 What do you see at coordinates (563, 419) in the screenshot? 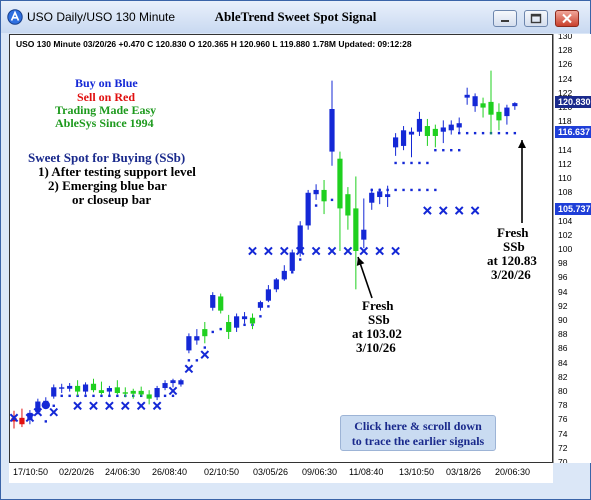
I see `price-tick-label: 76` at bounding box center [563, 419].